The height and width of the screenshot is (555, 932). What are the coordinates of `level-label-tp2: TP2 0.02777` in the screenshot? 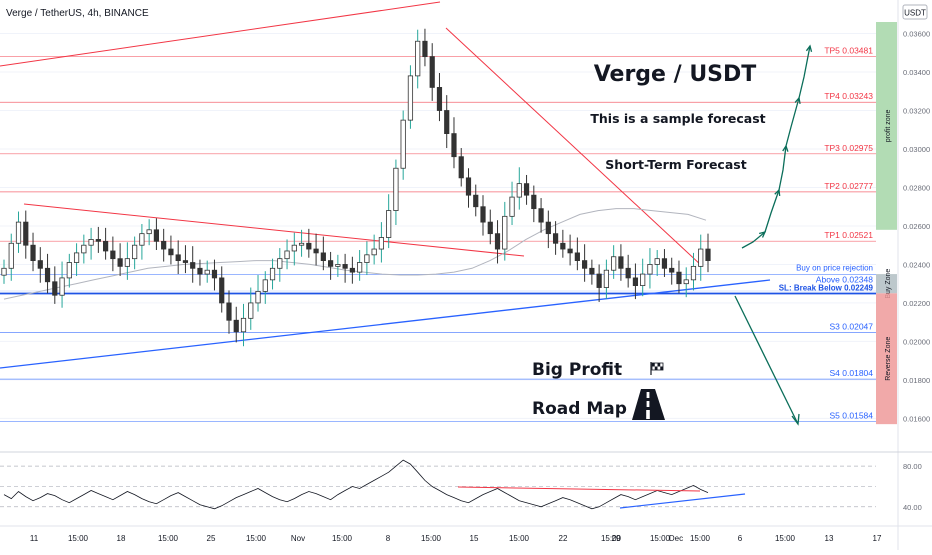 It's located at (848, 186).